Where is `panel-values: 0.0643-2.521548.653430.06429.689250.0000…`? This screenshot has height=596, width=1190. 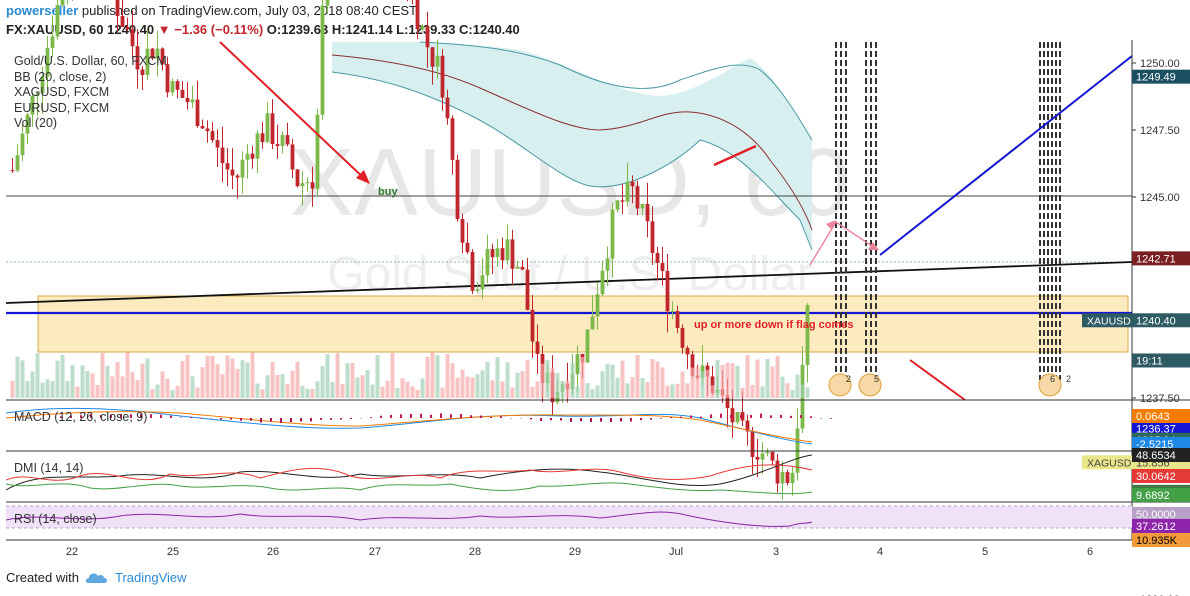
panel-values: 0.0643-2.521548.653430.06429.689250.0000… is located at coordinates (1161, 471).